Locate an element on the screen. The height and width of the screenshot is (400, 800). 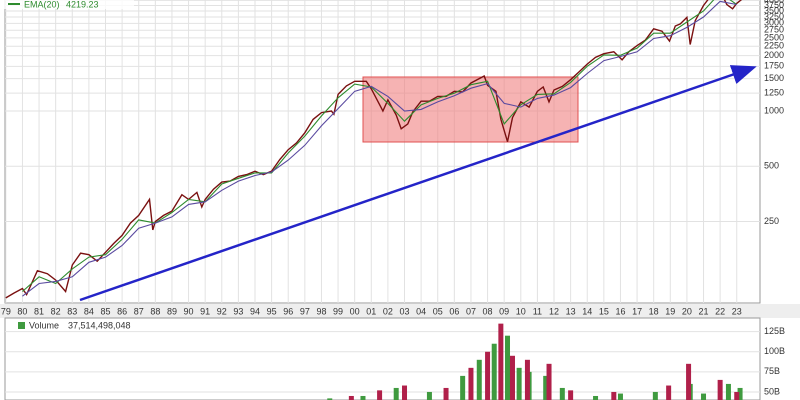
x-axis-band is located at coordinates (400, 311).